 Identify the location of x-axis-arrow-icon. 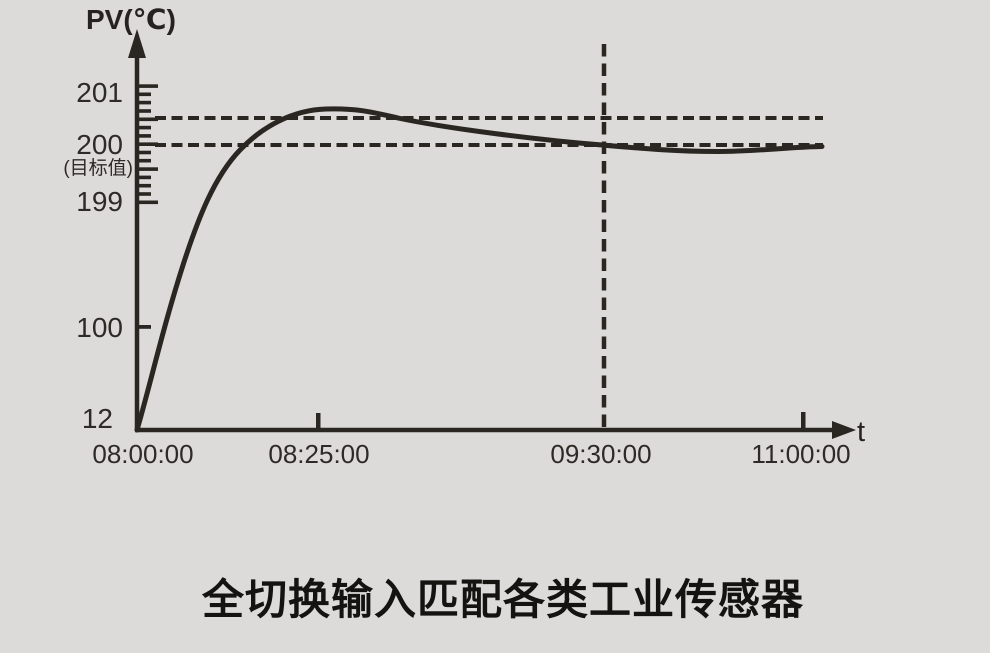
(844, 430).